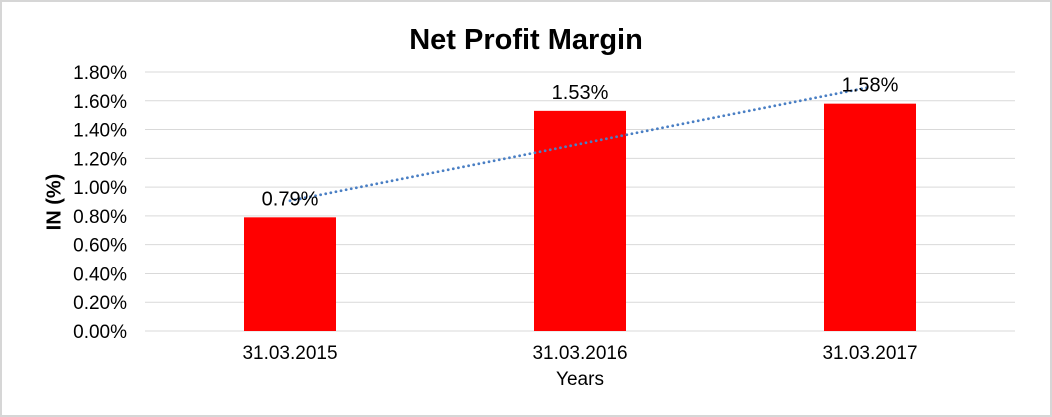  Describe the element at coordinates (100, 246) in the screenshot. I see `y-tick-label: 0.60%` at that location.